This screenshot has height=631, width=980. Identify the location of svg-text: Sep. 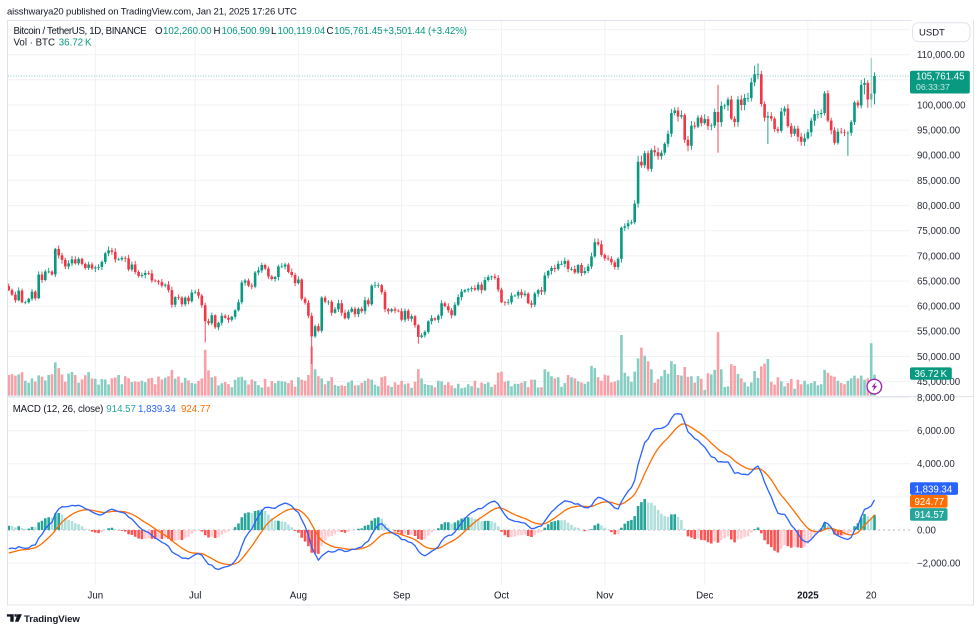
(401, 595).